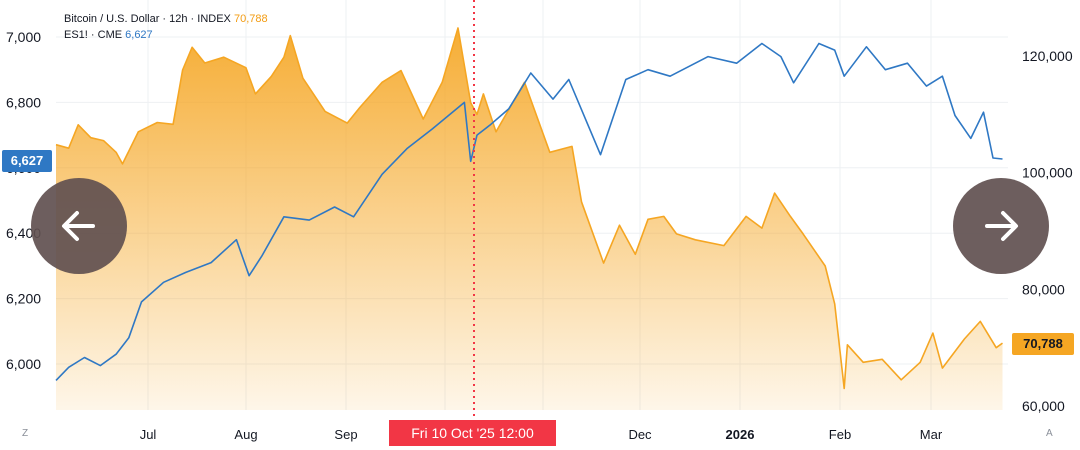  I want to click on legend-btc-label: Bitcoin / U.S. Dollar · 12h · INDEX, so click(147, 19).